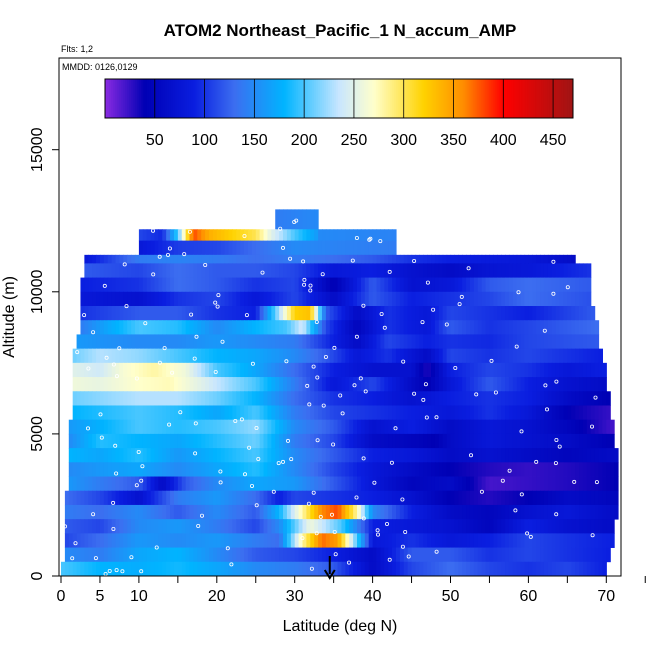 This screenshot has height=650, width=650. I want to click on x-tick-label: 70, so click(606, 596).